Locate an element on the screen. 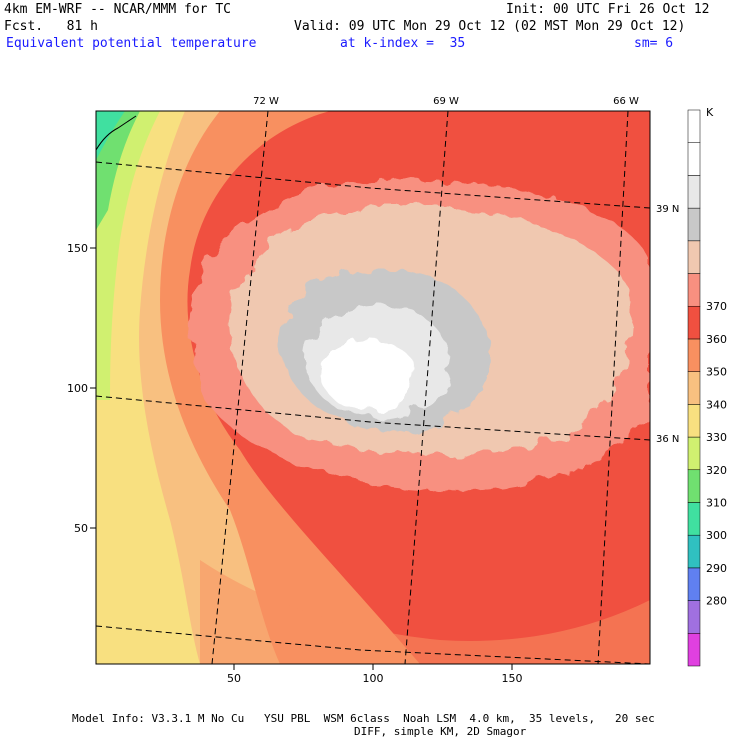 The image size is (740, 740). x-tick-100: 100 is located at coordinates (373, 678).